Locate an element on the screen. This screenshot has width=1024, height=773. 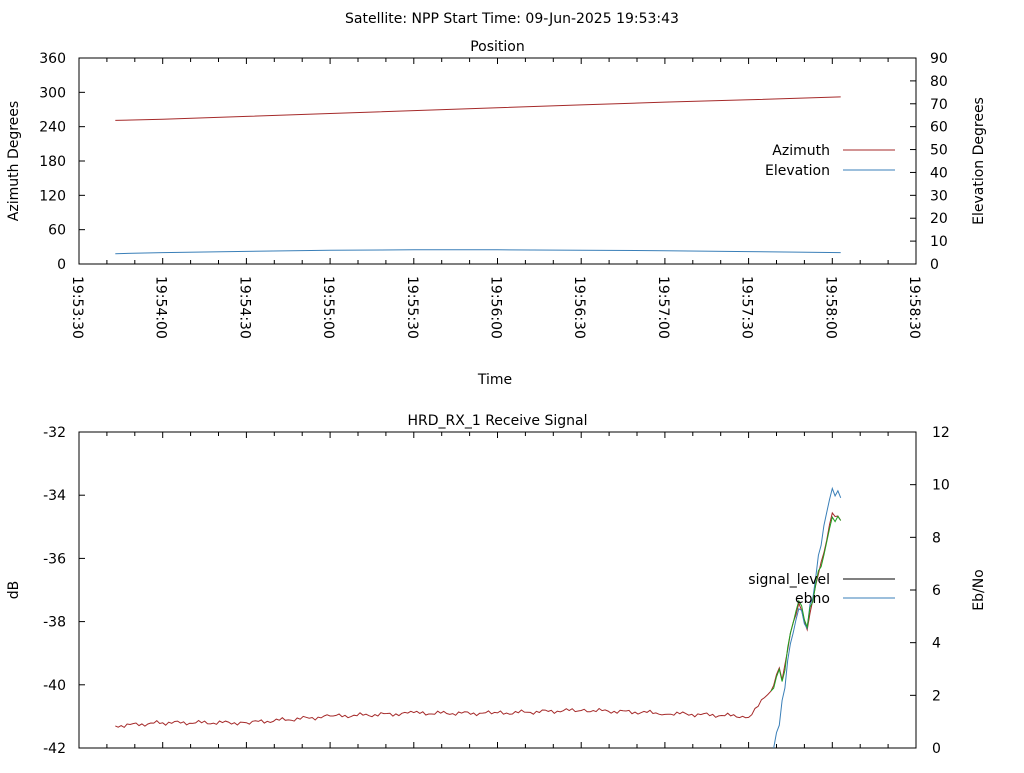
y-tick-label: 120 is located at coordinates (52, 196).